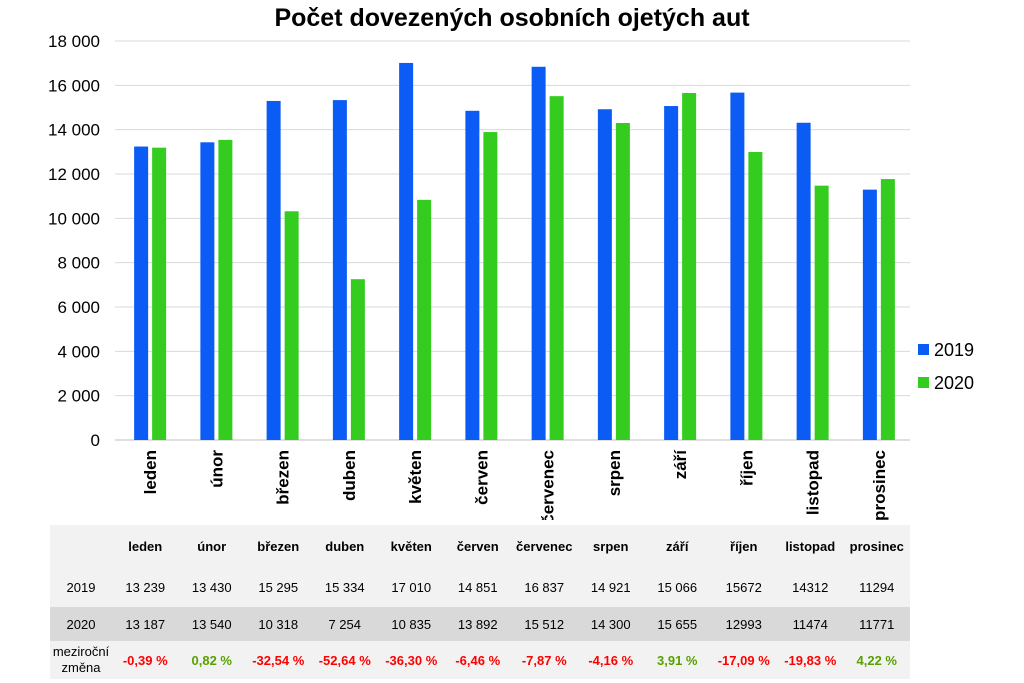 Image resolution: width=1024 pixels, height=683 pixels. I want to click on table-cell: 10 835, so click(411, 624).